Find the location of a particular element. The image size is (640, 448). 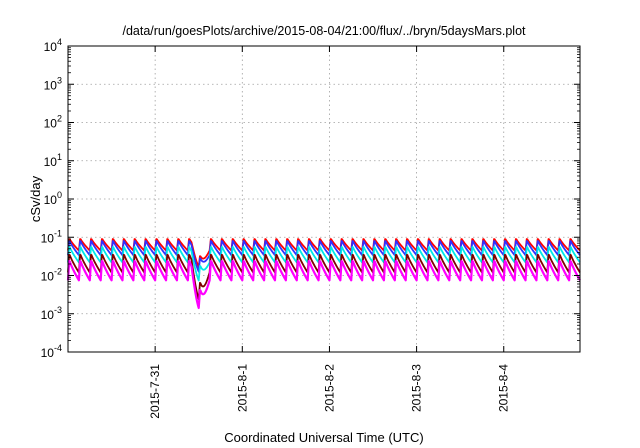

y-tick-exponent: 2 is located at coordinates (59, 119).